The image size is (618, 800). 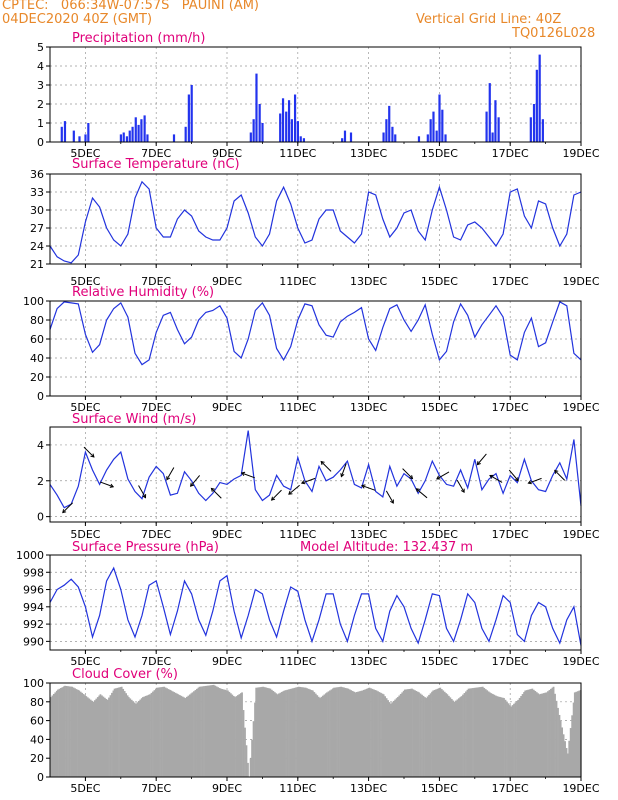 I want to click on pres-series-line, so click(x=315, y=606).